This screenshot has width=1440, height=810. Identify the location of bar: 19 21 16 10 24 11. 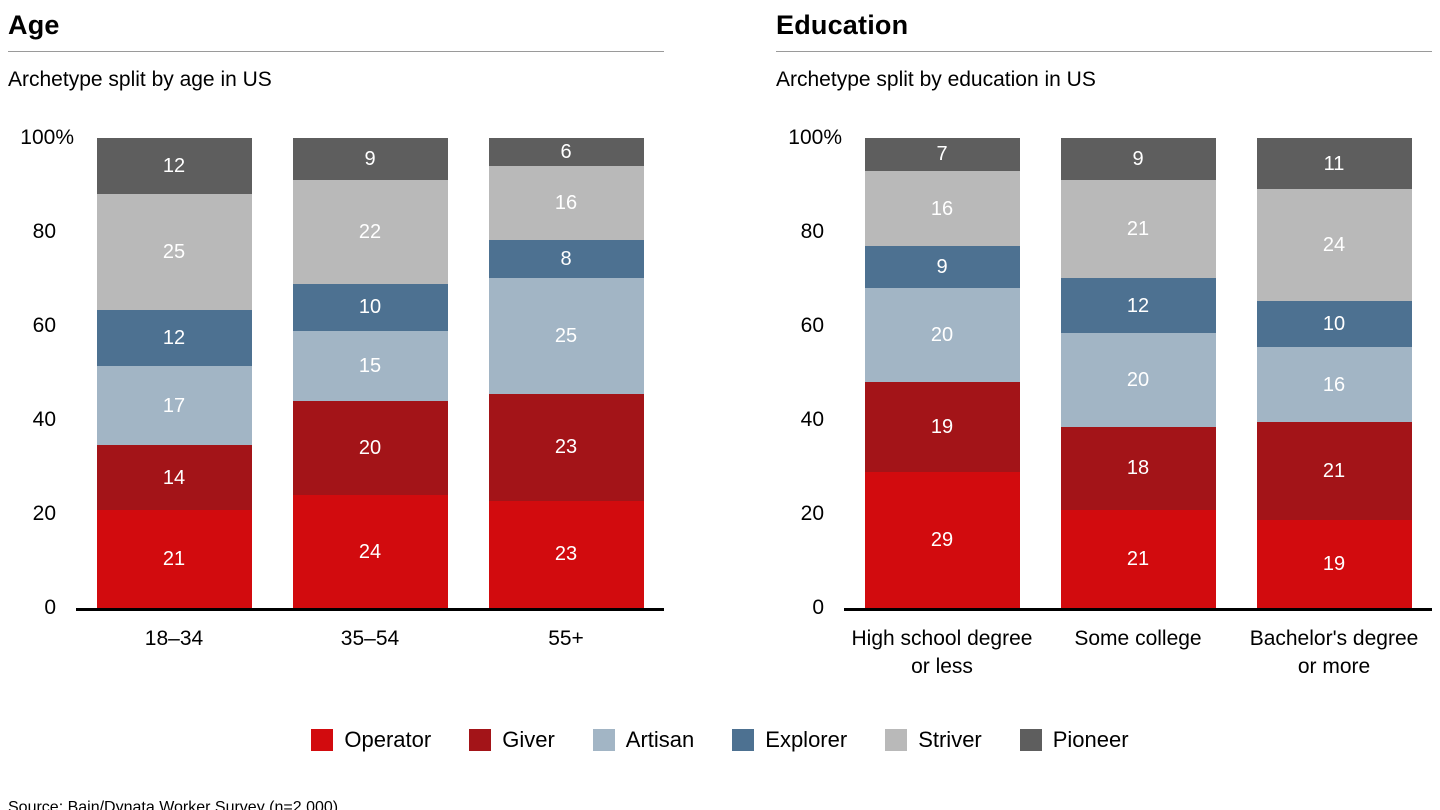
(1334, 373).